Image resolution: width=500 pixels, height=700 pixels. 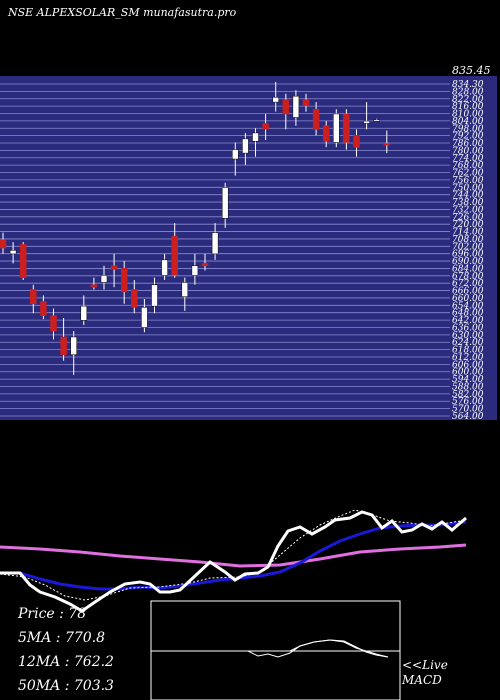 What do you see at coordinates (468, 92) in the screenshot?
I see `y-tick-label: 828.00` at bounding box center [468, 92].